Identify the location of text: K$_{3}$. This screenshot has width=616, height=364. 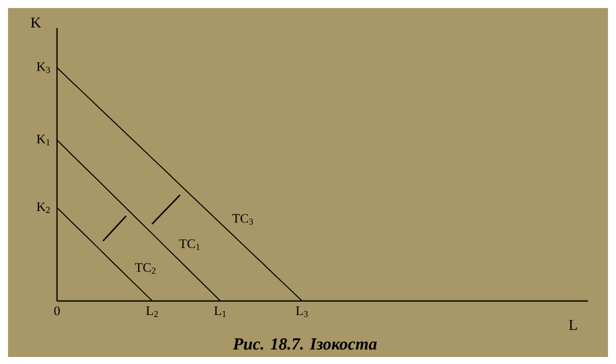
(43, 67).